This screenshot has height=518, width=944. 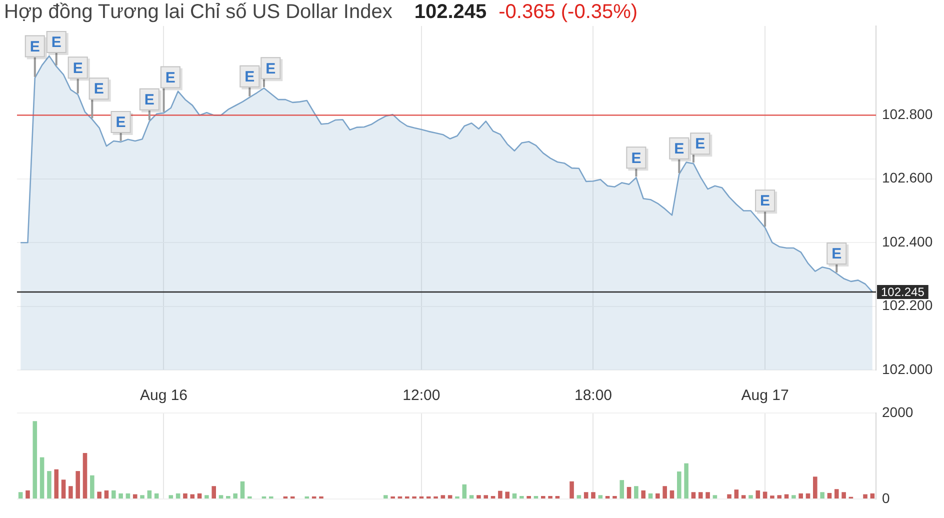 I want to click on y-tick-label: 2000, so click(x=898, y=412).